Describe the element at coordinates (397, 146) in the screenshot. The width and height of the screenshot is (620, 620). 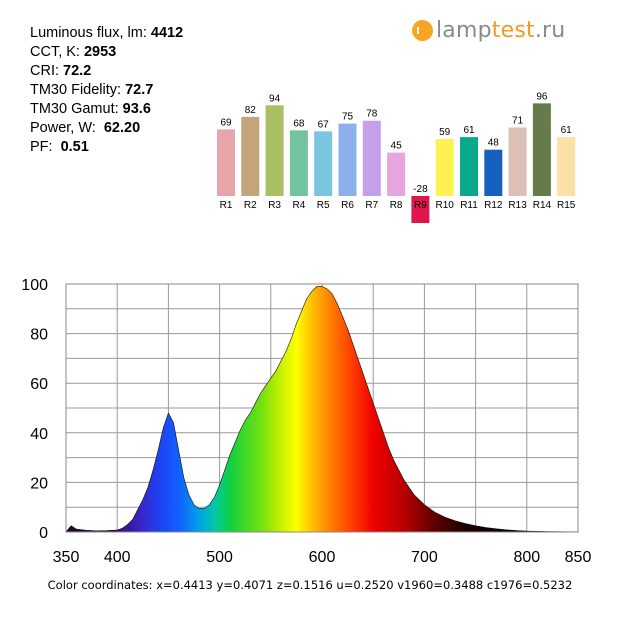
I see `cri-value-label: 45` at that location.